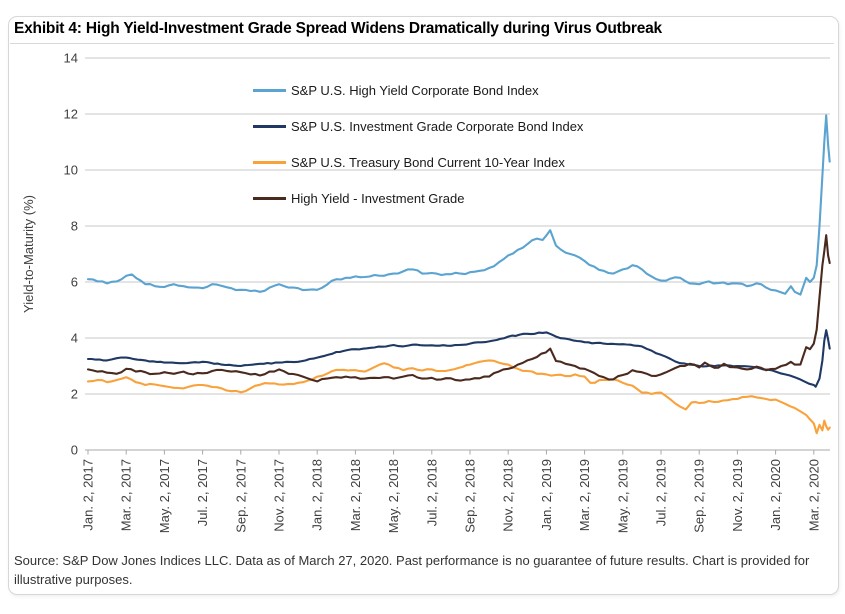 Image resolution: width=845 pixels, height=614 pixels. I want to click on y-tick-label-0: 0, so click(74, 450).